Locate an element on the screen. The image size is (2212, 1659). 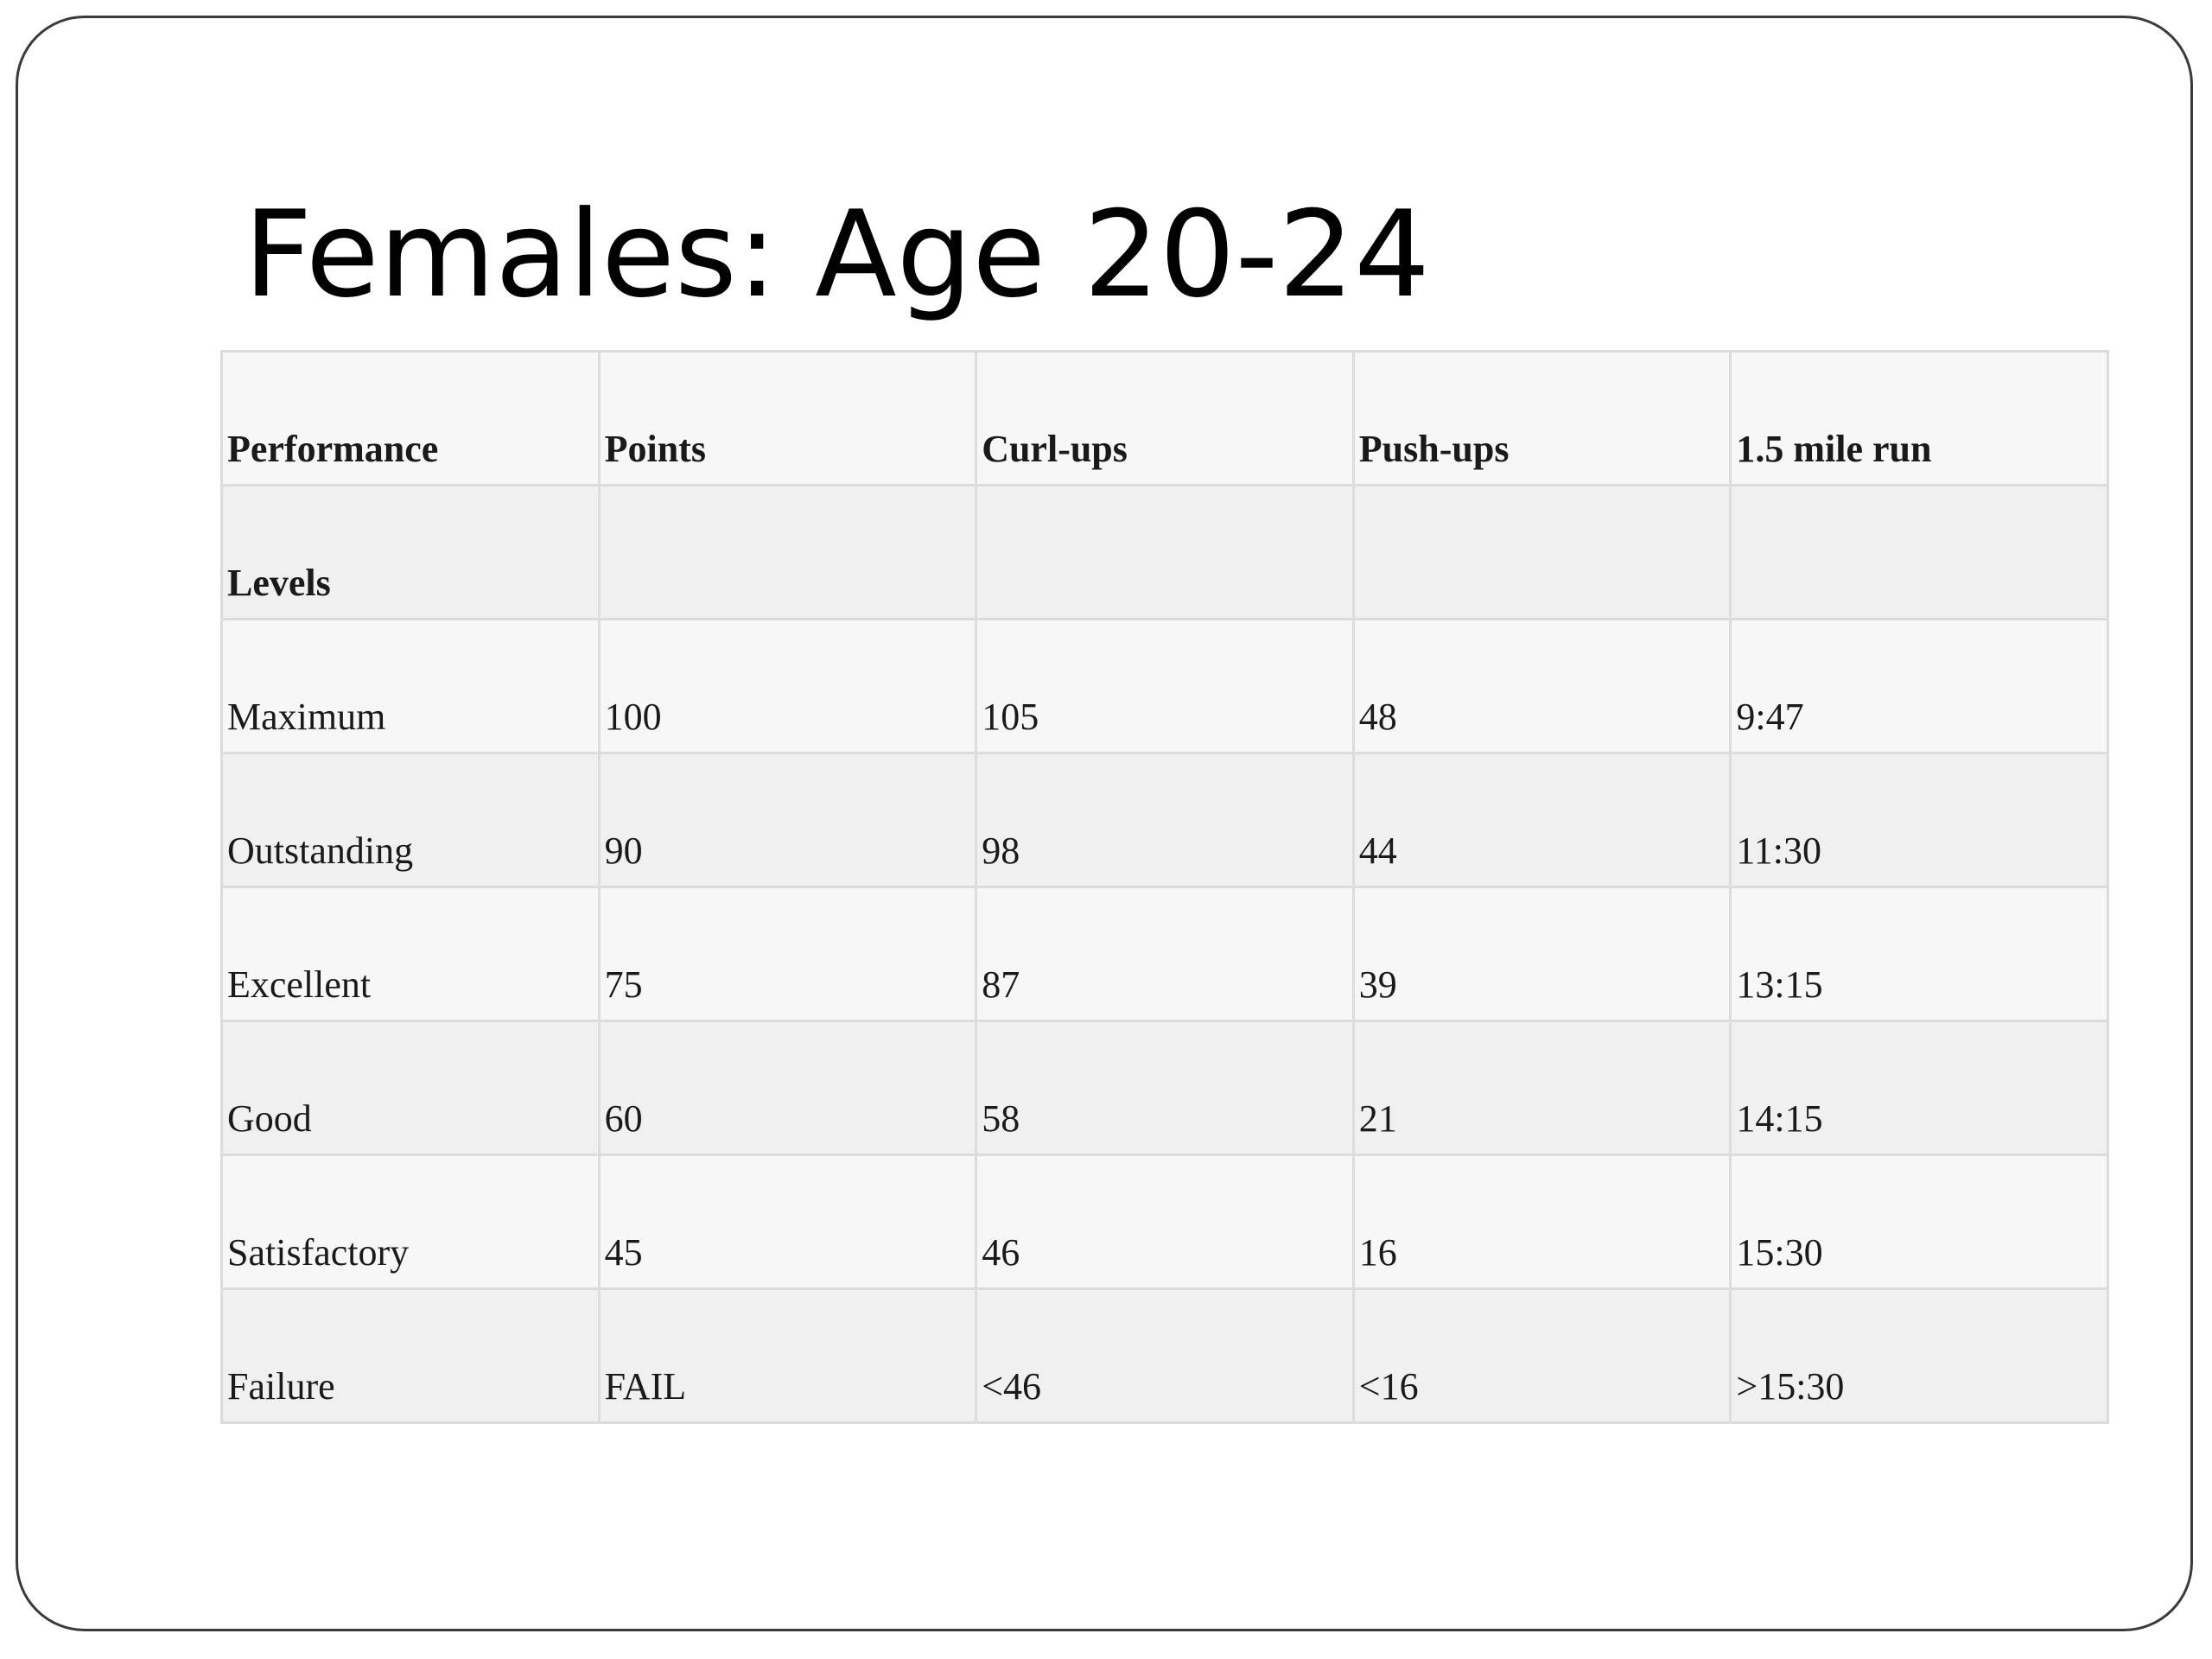
push-ups-cell: 48 is located at coordinates (1541, 686).